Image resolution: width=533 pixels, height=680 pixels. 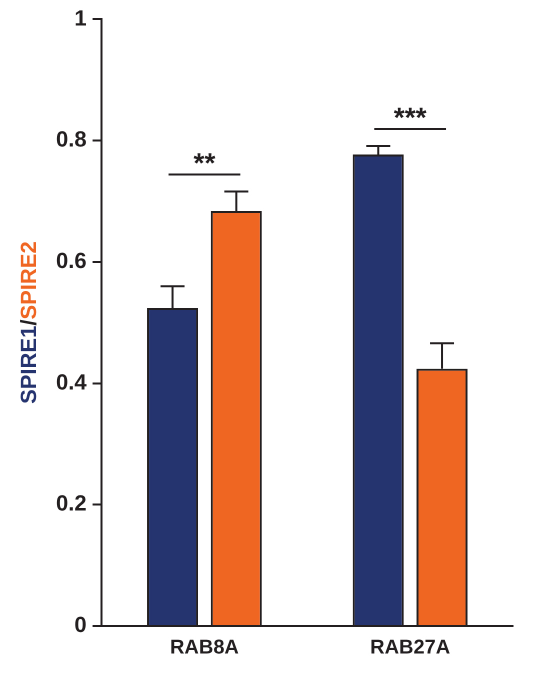 What do you see at coordinates (71, 503) in the screenshot?
I see `y-tick-label: 0.2` at bounding box center [71, 503].